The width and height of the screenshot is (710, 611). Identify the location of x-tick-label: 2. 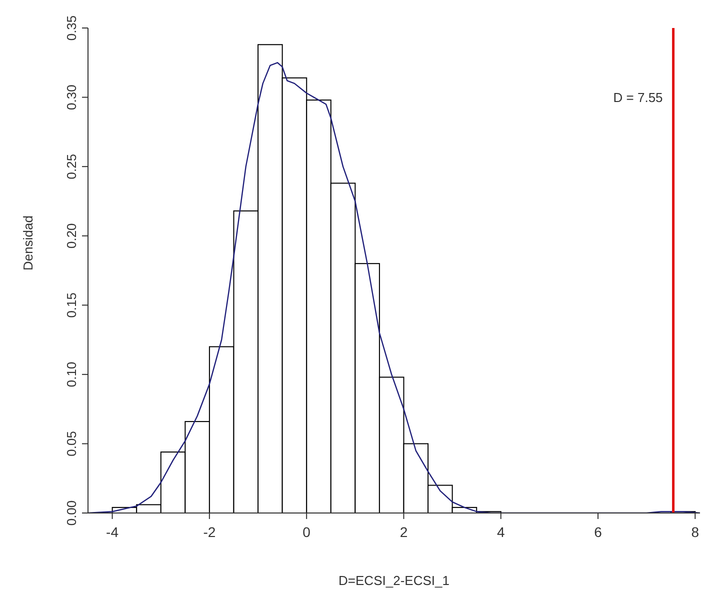
(404, 532).